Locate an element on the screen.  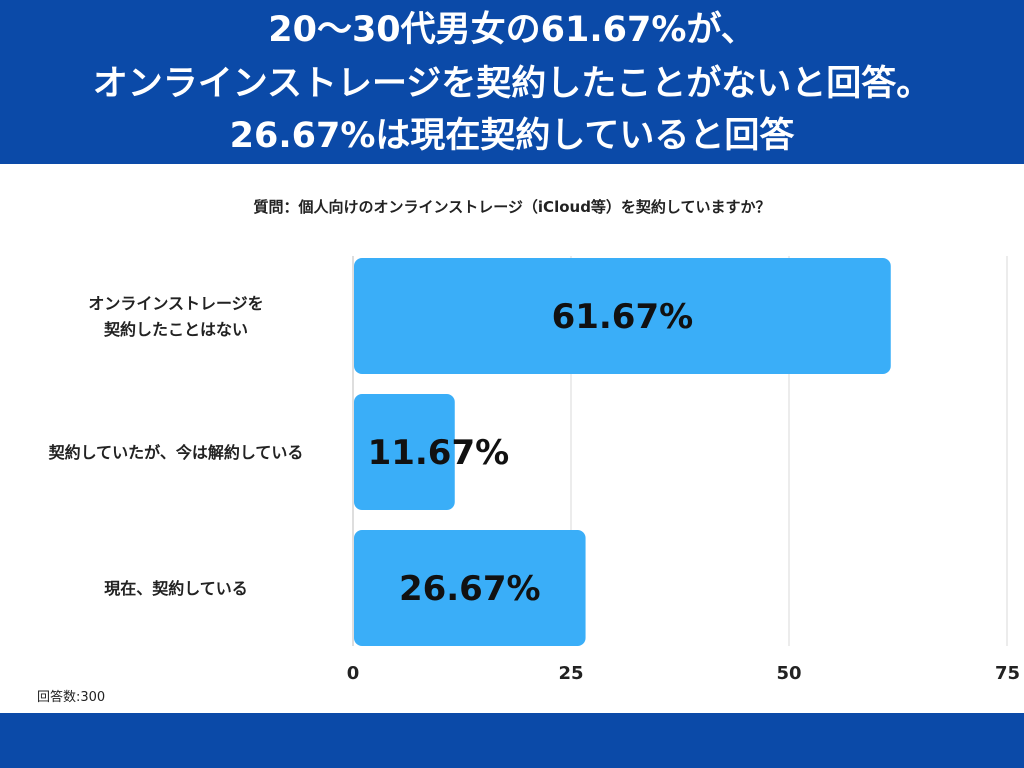
category-label-0-0: オンラインストレージを is located at coordinates (175, 303).